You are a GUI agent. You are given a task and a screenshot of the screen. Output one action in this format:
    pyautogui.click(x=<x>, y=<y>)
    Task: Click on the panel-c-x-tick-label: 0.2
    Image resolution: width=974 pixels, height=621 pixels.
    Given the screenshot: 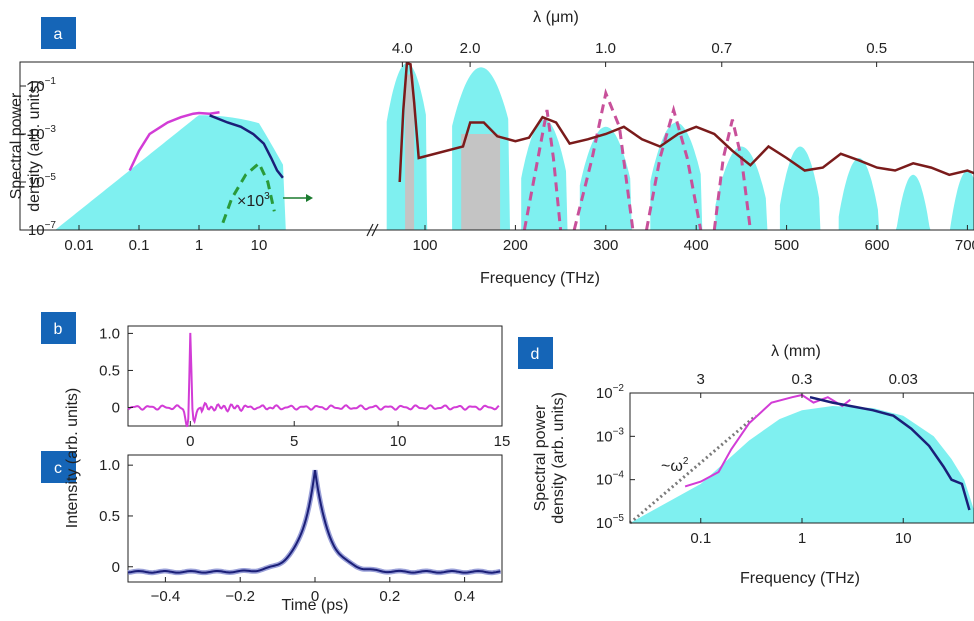 What is the action you would take?
    pyautogui.click(x=389, y=596)
    